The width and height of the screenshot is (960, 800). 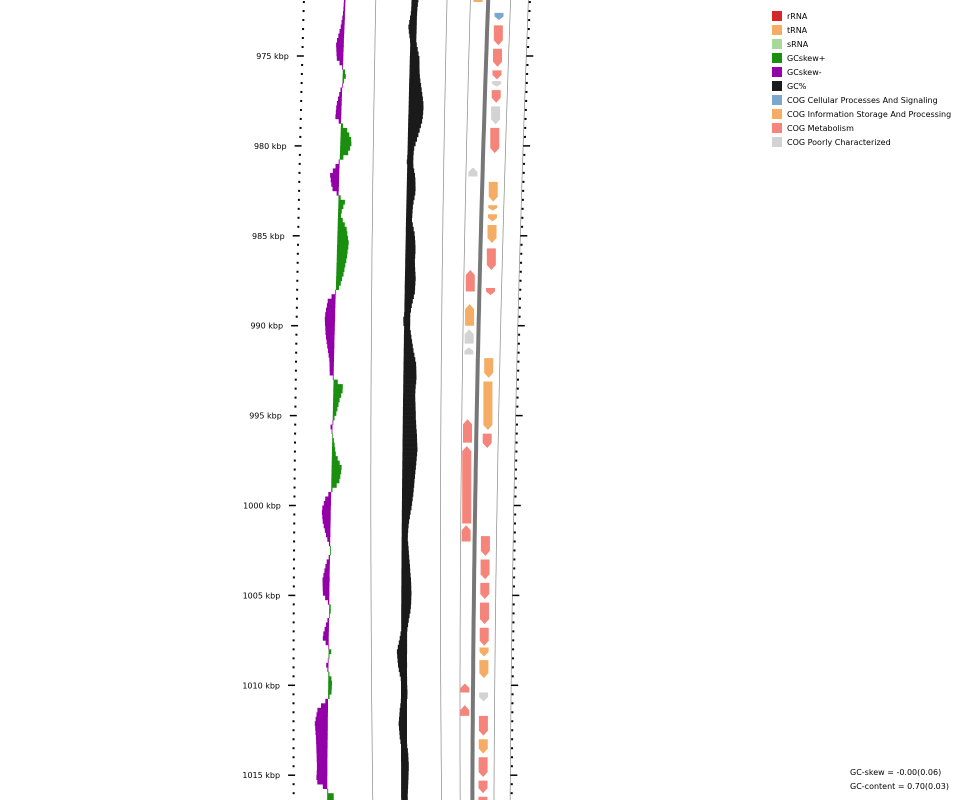 I want to click on track-guide-line, so click(x=519, y=400).